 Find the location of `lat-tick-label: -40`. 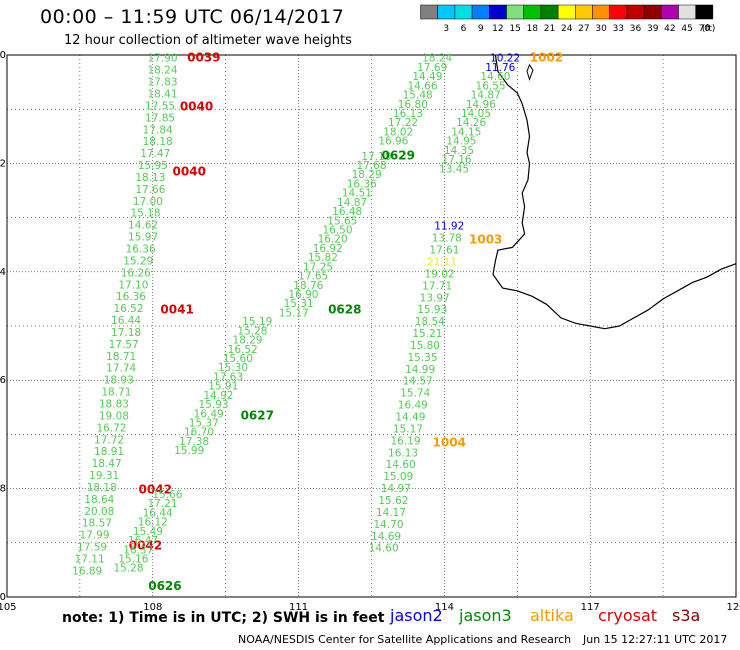

lat-tick-label: -40 is located at coordinates (3, 597).